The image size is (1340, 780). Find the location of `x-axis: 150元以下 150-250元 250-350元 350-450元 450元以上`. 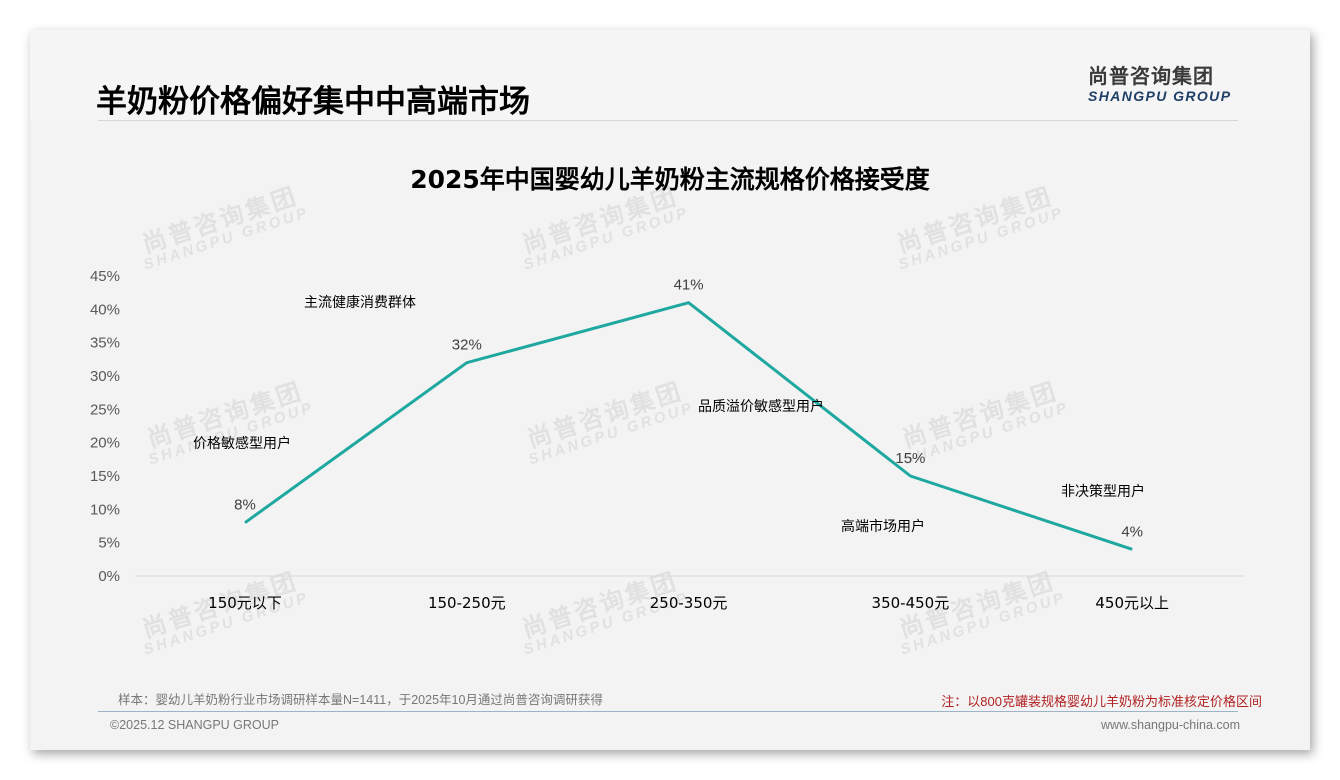

x-axis: 150元以下 150-250元 250-350元 350-450元 450元以上 is located at coordinates (688, 603).